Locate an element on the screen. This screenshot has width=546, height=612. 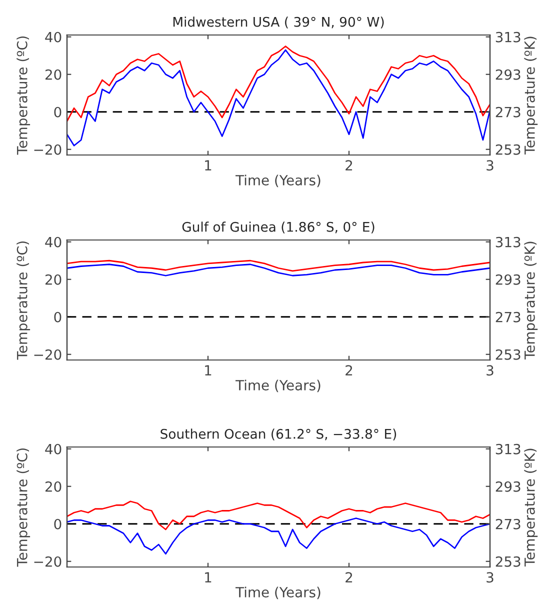
chart-title: Southern Ocean (61.2° S, −33.8° E) is located at coordinates (278, 434).